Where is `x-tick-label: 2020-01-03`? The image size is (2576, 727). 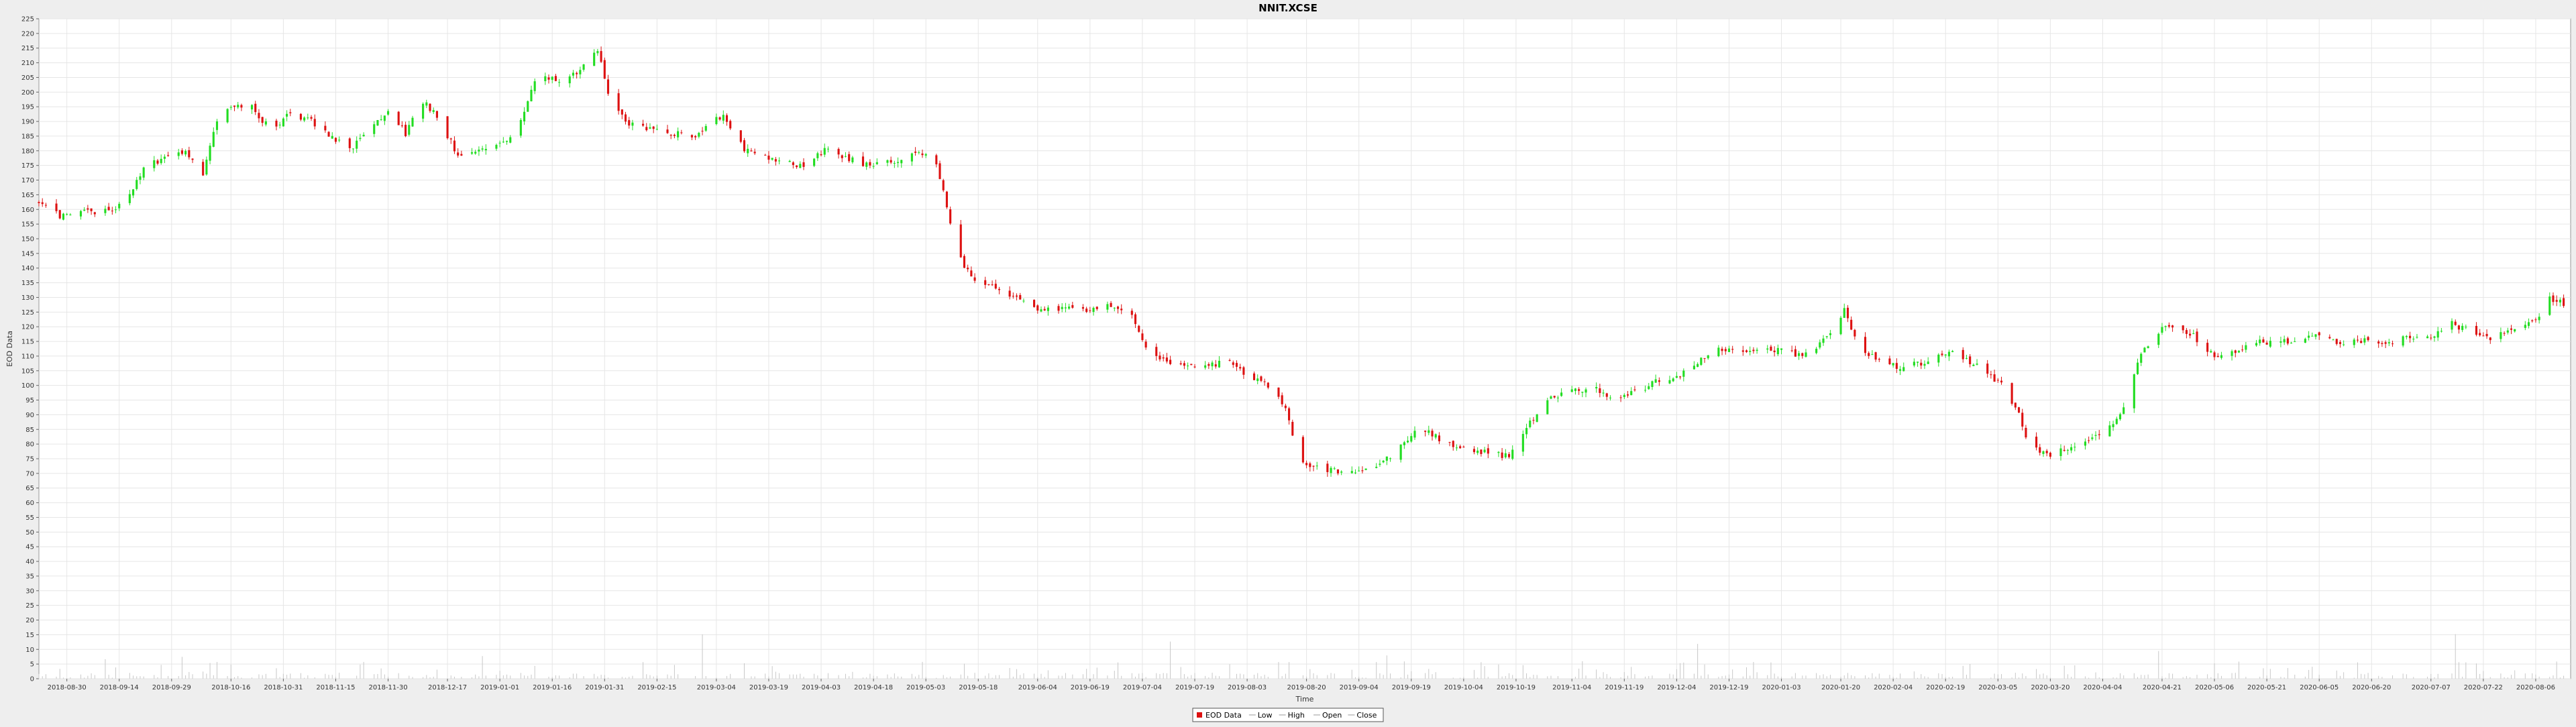
x-tick-label: 2020-01-03 is located at coordinates (1781, 687).